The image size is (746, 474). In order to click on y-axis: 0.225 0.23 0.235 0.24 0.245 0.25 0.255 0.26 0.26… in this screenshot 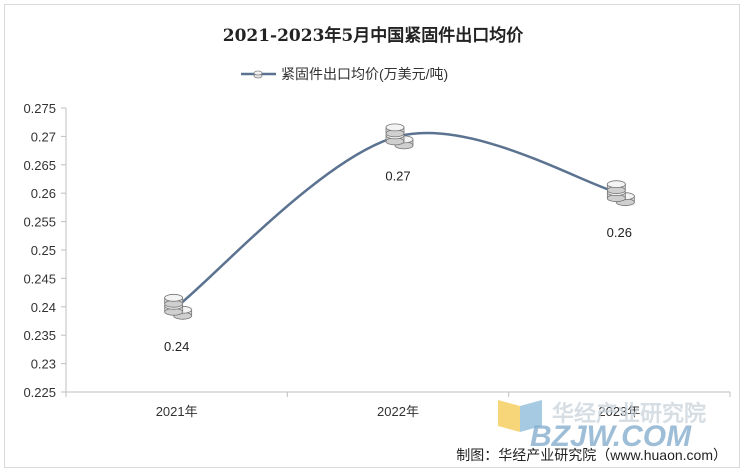, I will do `click(45, 250)`.